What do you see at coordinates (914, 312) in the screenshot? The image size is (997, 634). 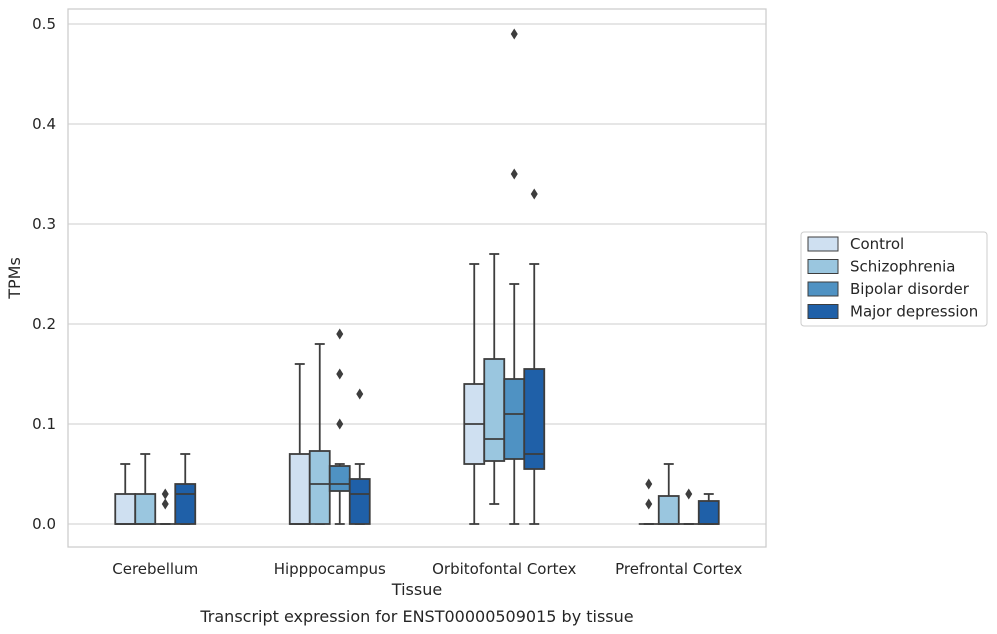 I see `legend-label: Major depression` at bounding box center [914, 312].